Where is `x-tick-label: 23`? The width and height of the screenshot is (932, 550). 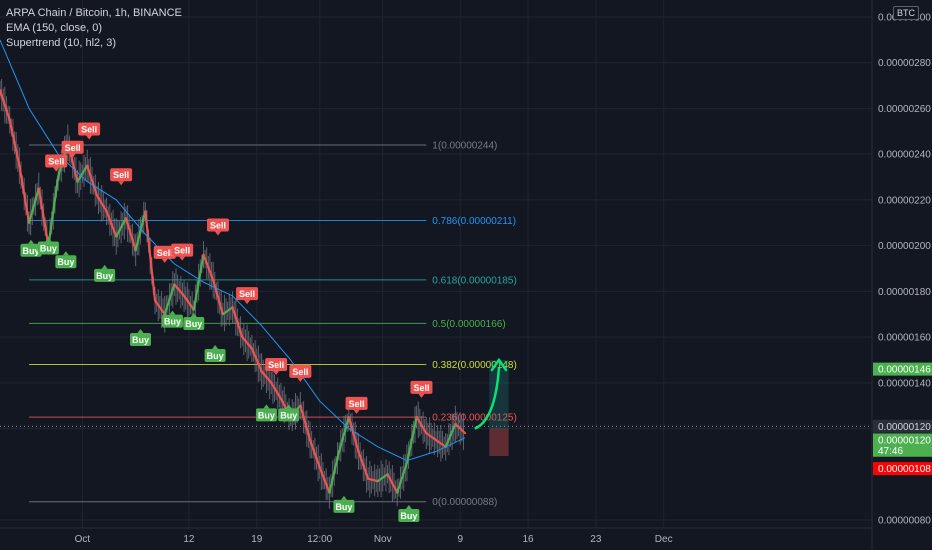 x-tick-label: 23 is located at coordinates (596, 539).